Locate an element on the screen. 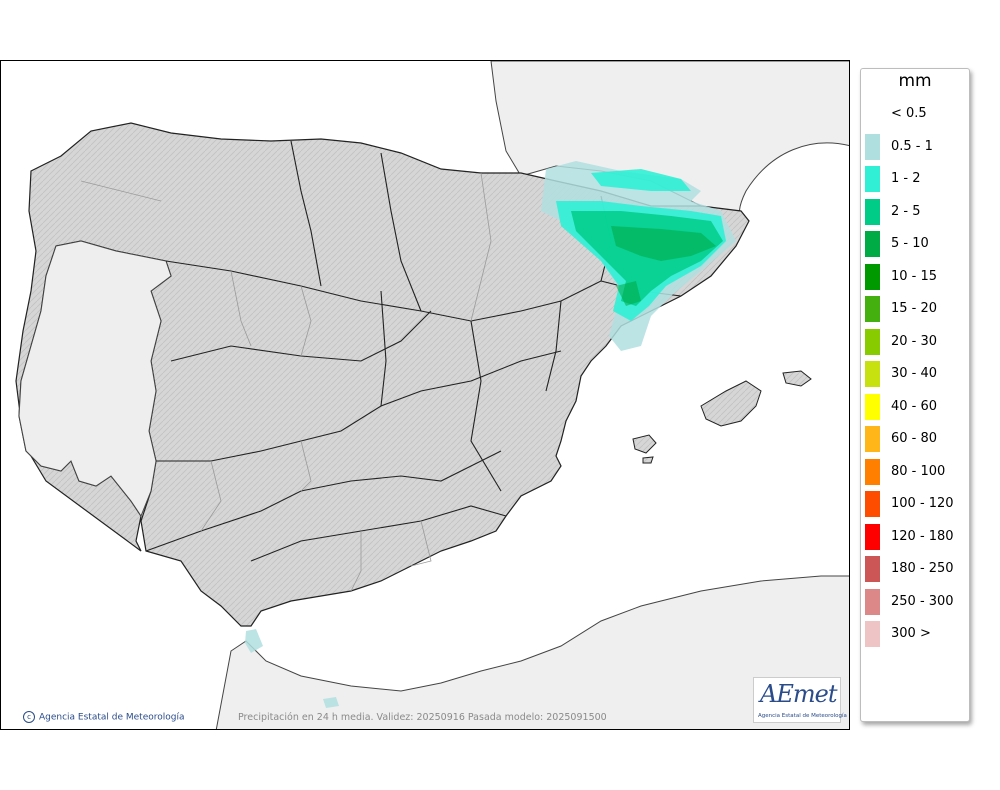  portugal-land is located at coordinates (95, 379).